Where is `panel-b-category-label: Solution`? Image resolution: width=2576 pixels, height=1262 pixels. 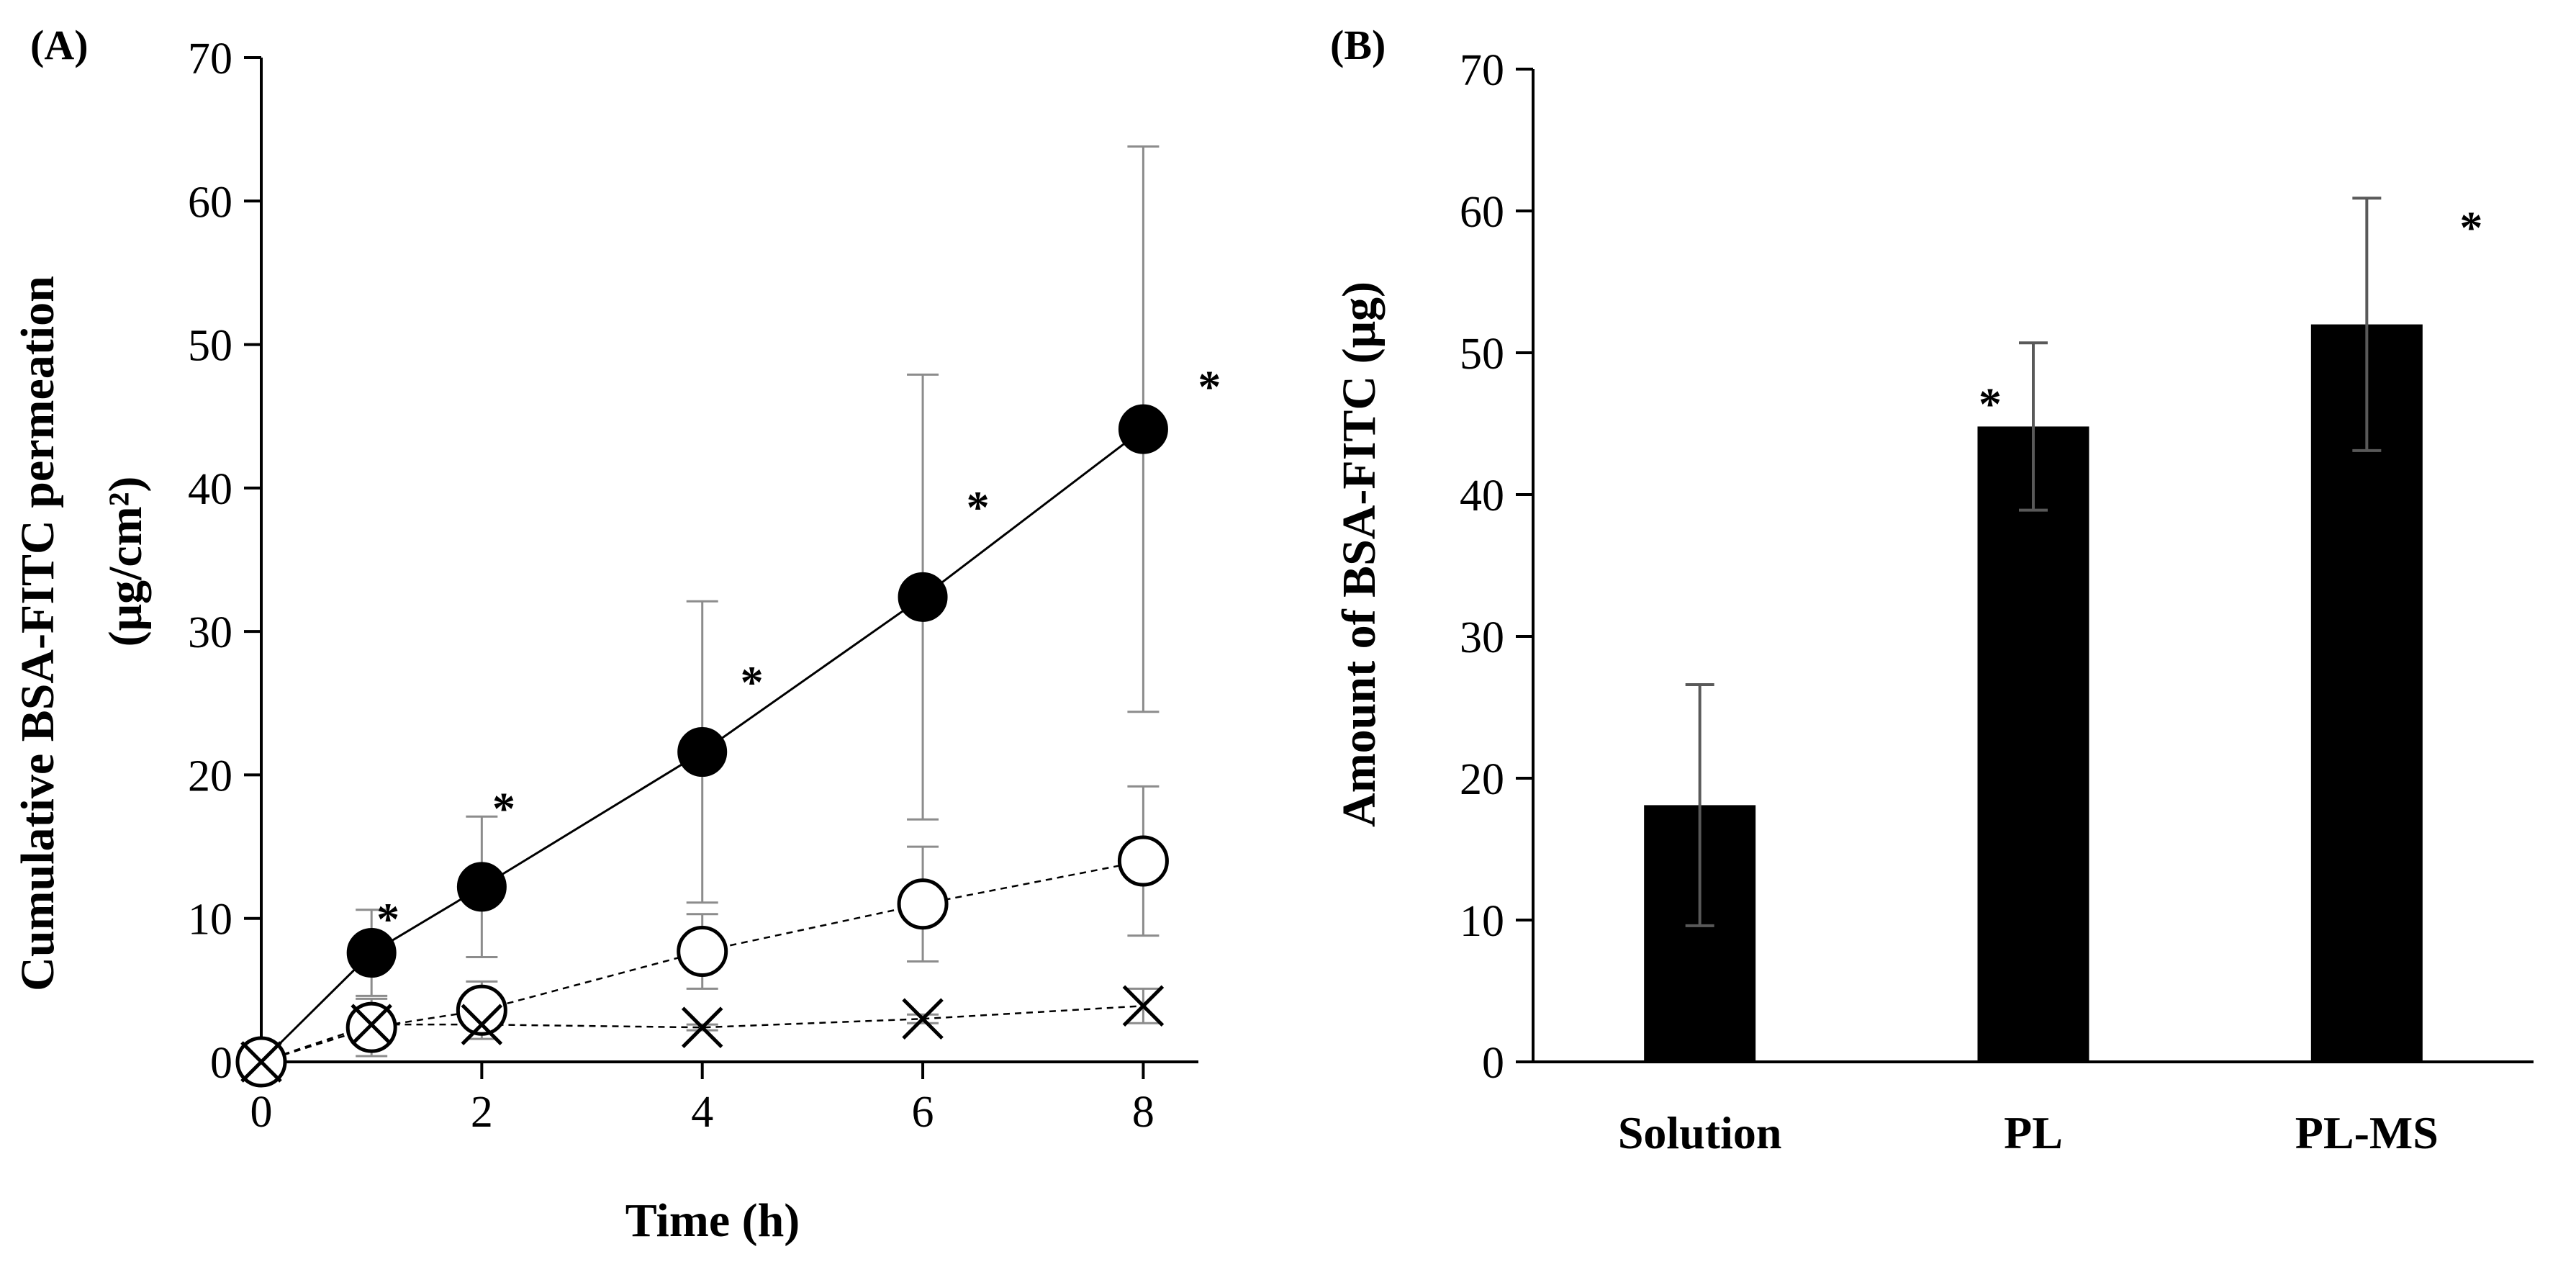 panel-b-category-label: Solution is located at coordinates (1700, 1132).